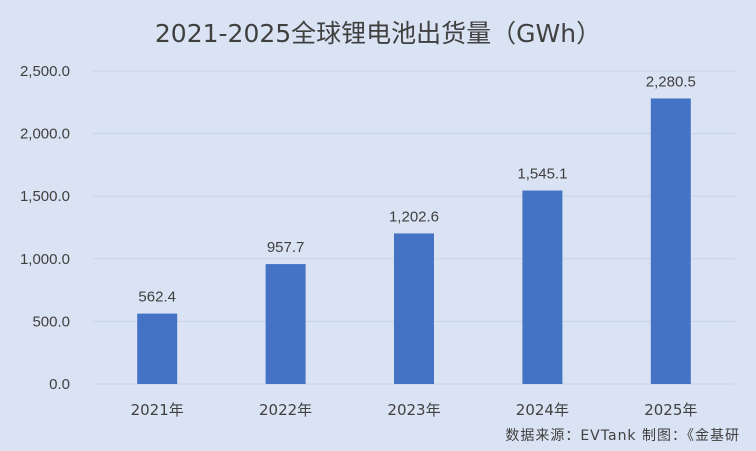 The width and height of the screenshot is (756, 451). What do you see at coordinates (671, 81) in the screenshot?
I see `data-label: 2,280.5` at bounding box center [671, 81].